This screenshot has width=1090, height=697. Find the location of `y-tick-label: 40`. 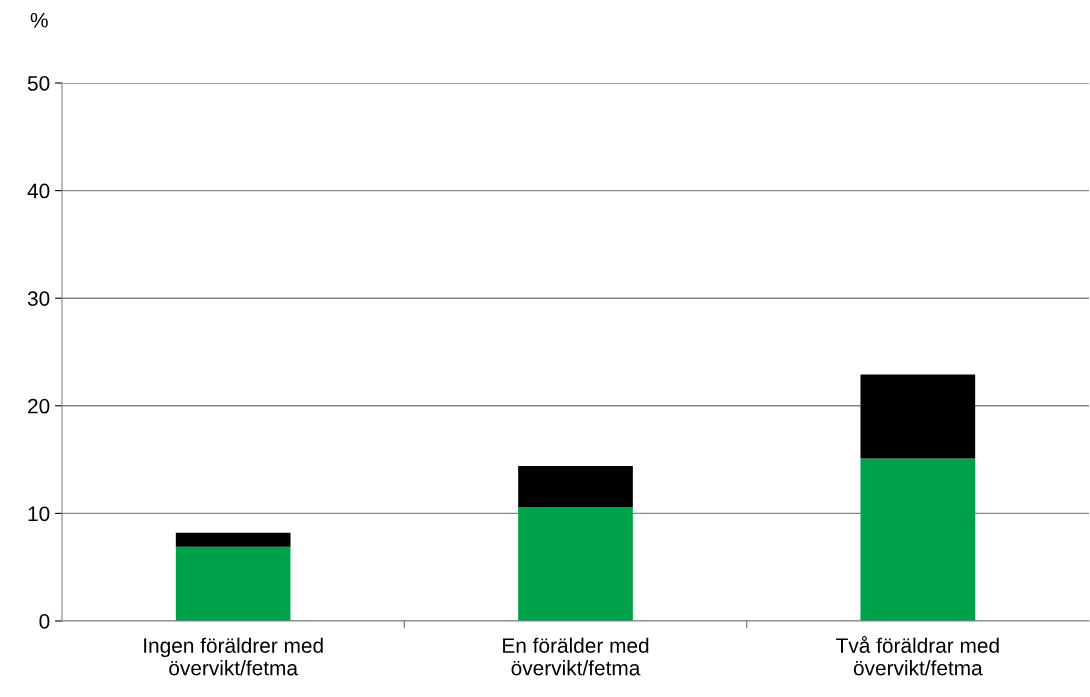

y-tick-label: 40 is located at coordinates (38, 191).